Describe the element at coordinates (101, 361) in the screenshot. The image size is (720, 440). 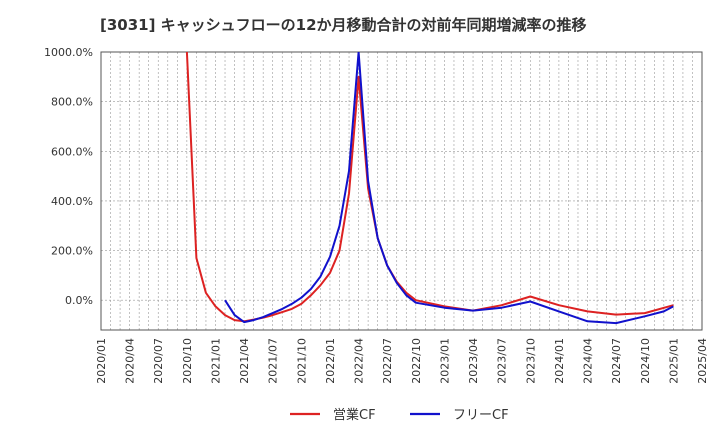
I see `x-tick-label: 2020/01` at that location.